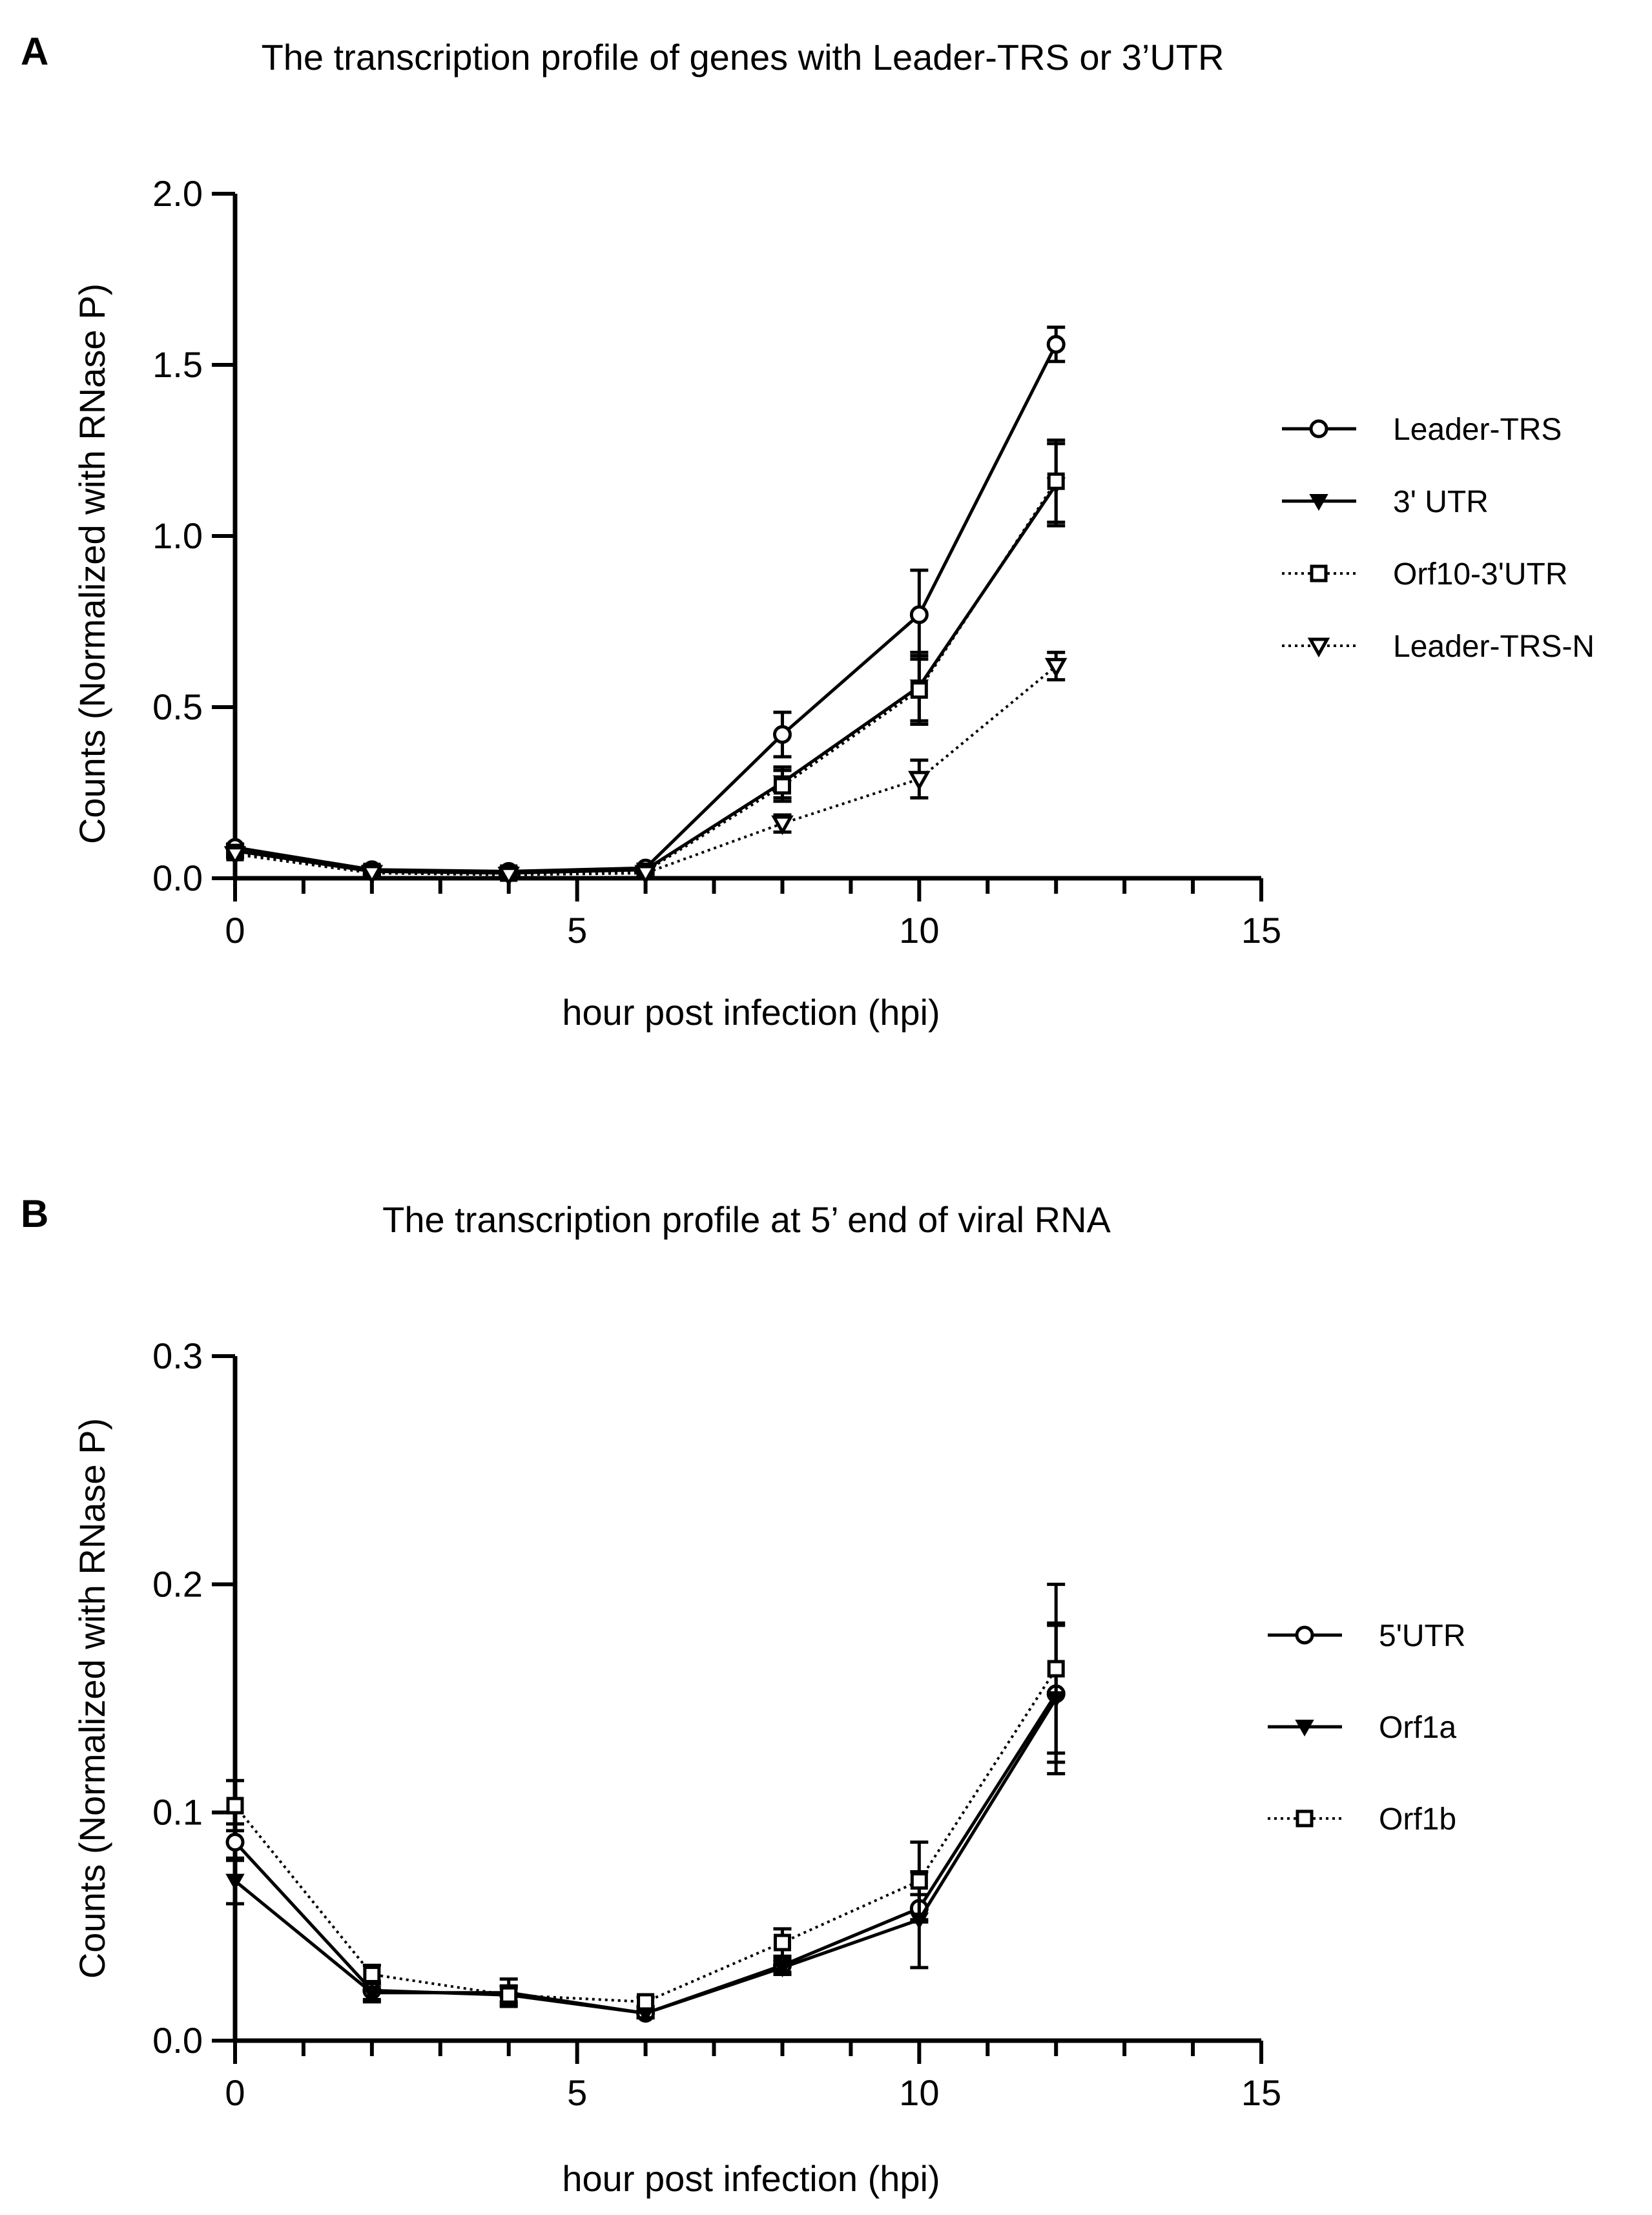  What do you see at coordinates (1441, 502) in the screenshot?
I see `panel-a-legend-label: 3' UTR` at bounding box center [1441, 502].